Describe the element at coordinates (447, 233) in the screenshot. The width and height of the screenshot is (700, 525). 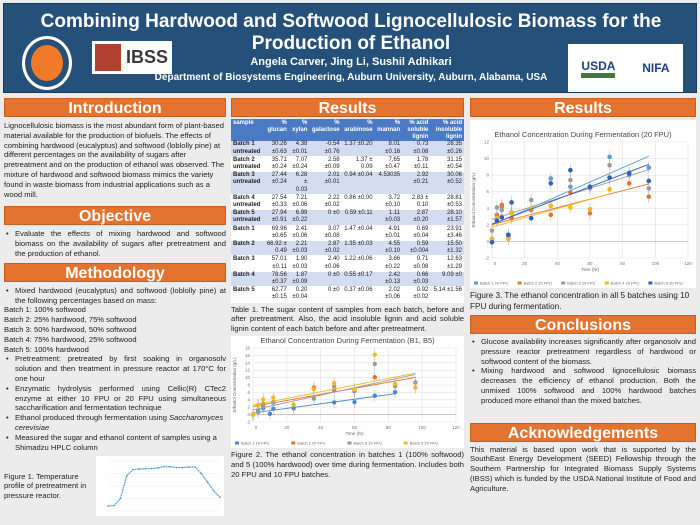
I see `table-cell: 23.91 ±3.46` at that location.